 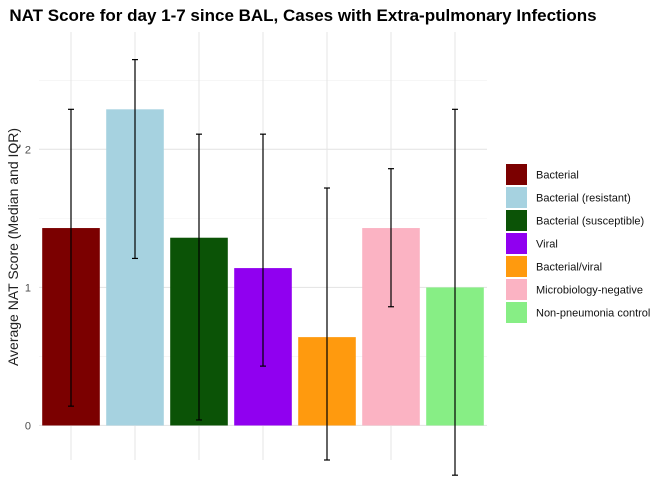 I want to click on legend-label: Non-pneumonia control, so click(x=593, y=314).